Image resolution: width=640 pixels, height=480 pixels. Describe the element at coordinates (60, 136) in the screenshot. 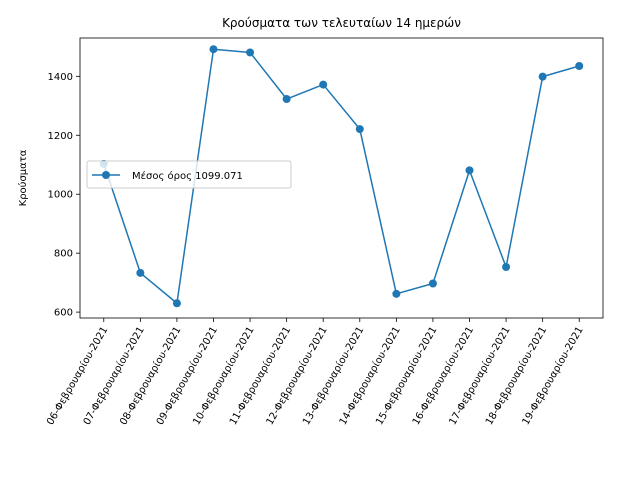

I see `y-tick-label: 1200` at that location.